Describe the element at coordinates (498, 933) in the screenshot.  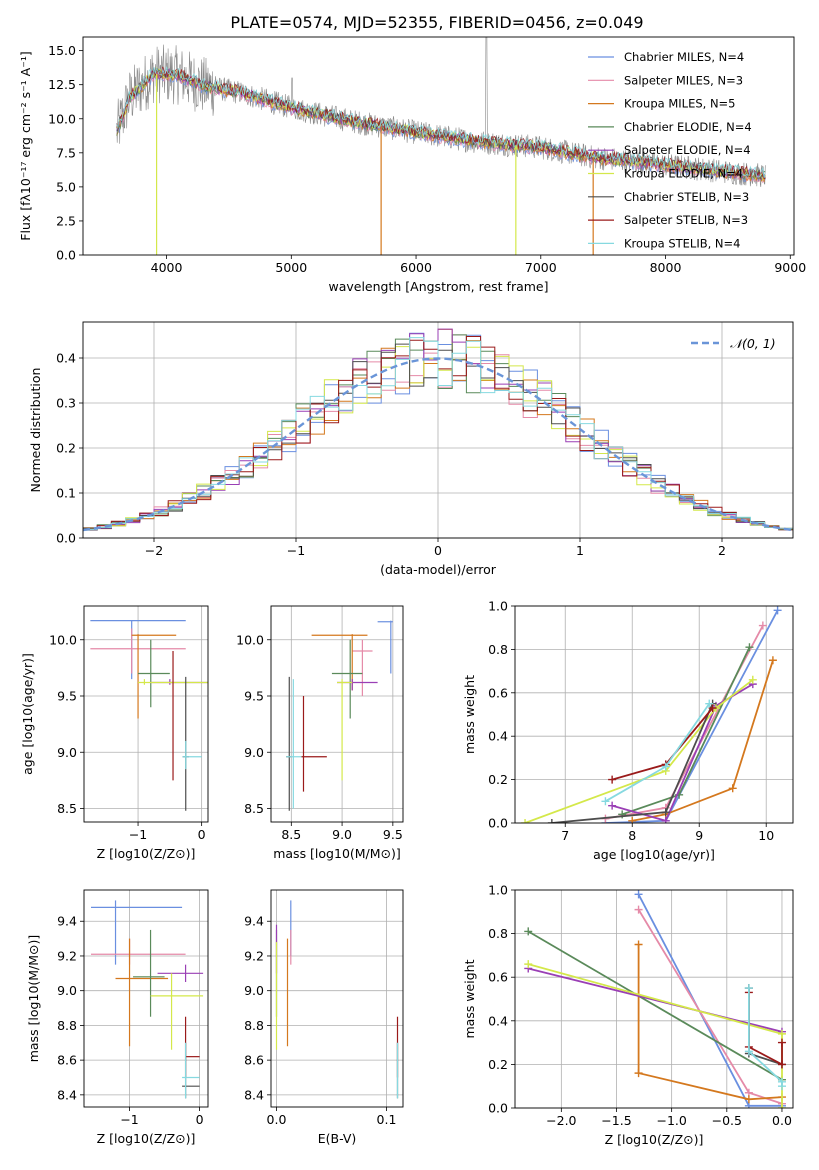
I see `y-tick-label: 0.8` at that location.